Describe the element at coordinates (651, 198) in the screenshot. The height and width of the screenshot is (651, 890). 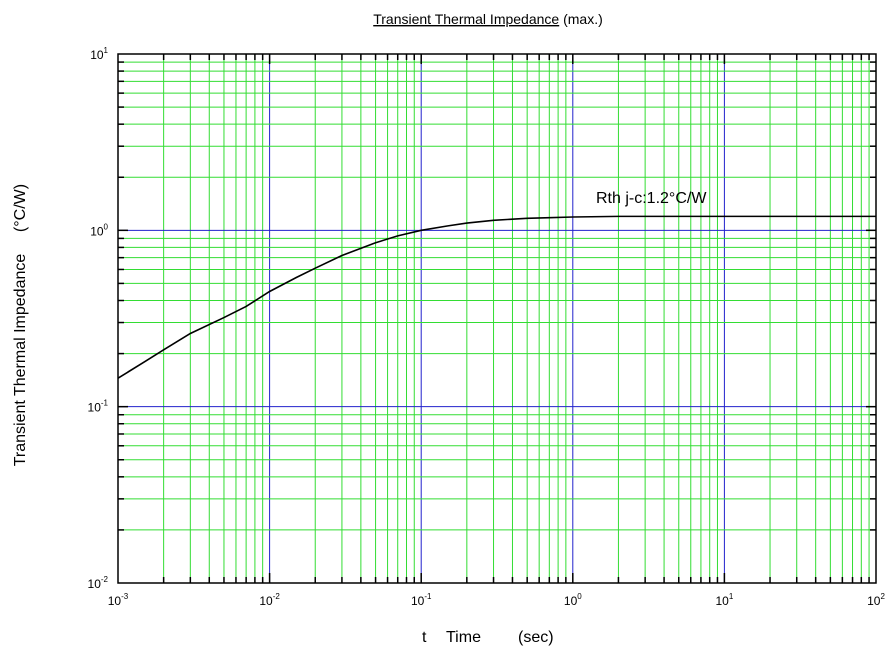
I see `rth-annotation: Rth j-c:1.2°C/W` at that location.